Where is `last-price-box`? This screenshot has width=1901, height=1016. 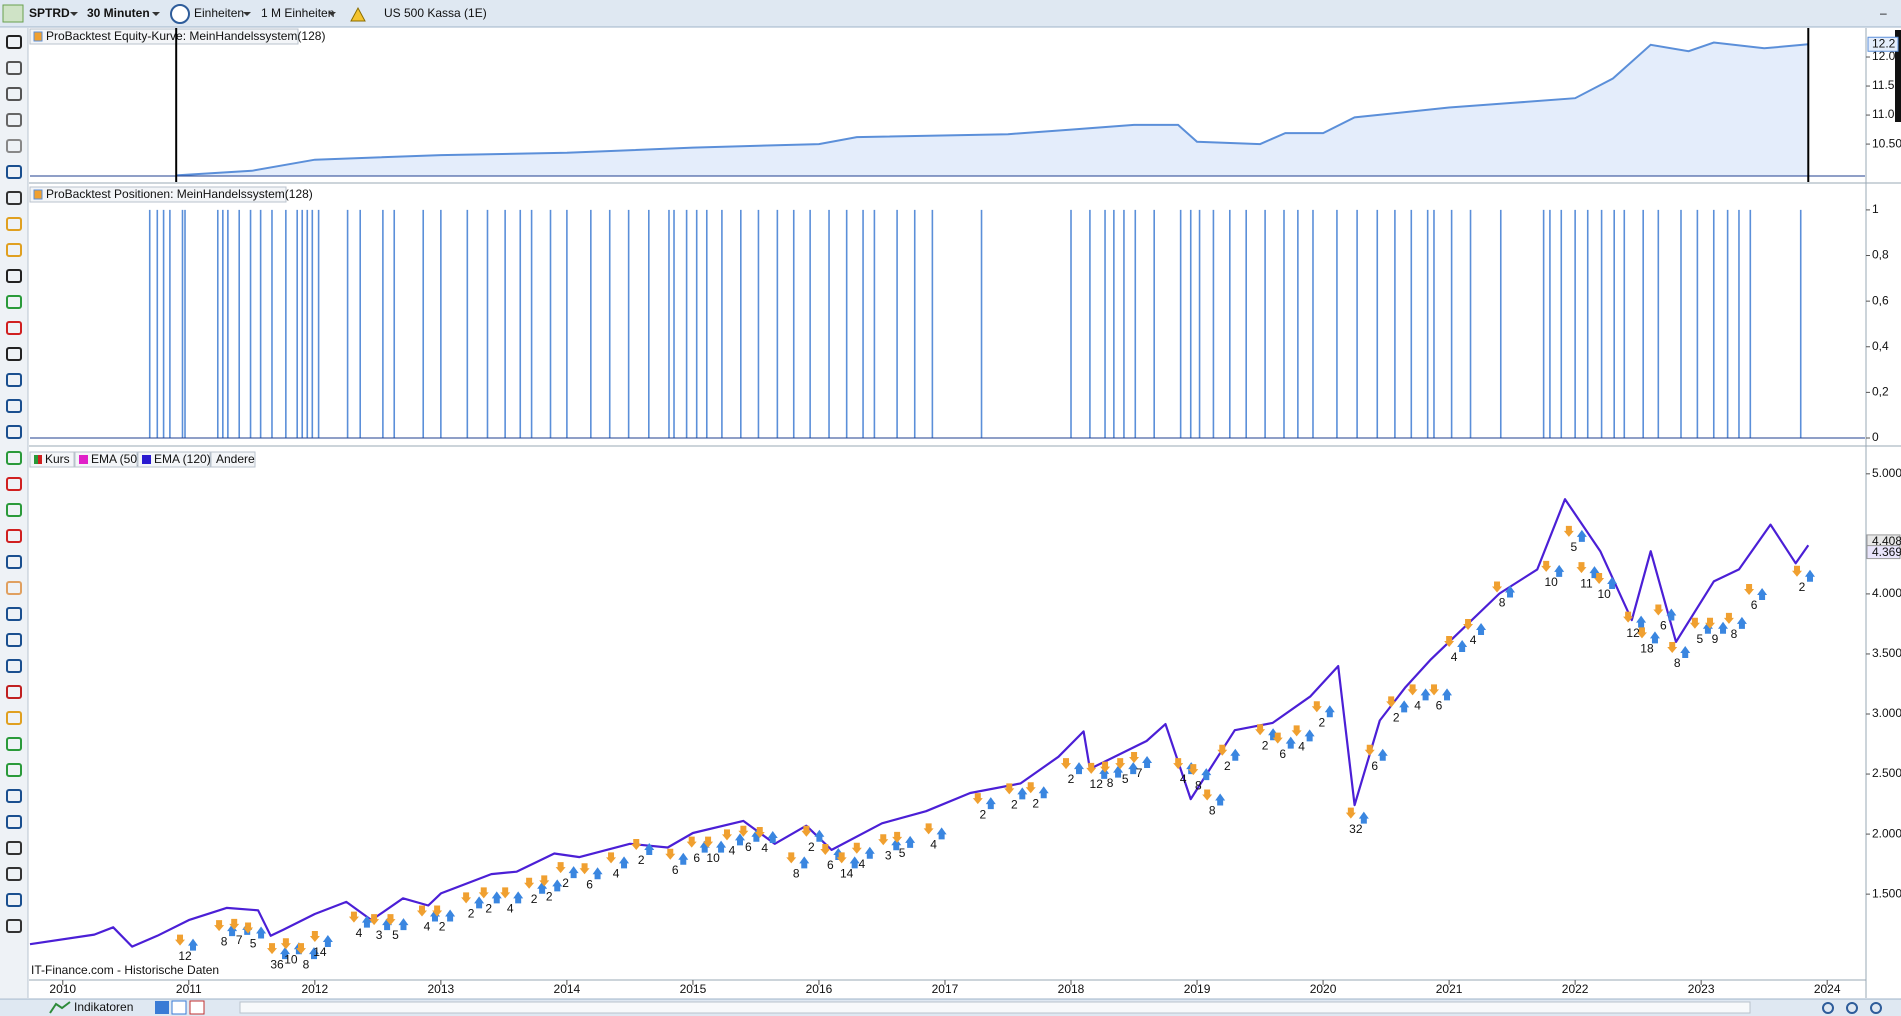
last-price-box is located at coordinates (1883, 552).